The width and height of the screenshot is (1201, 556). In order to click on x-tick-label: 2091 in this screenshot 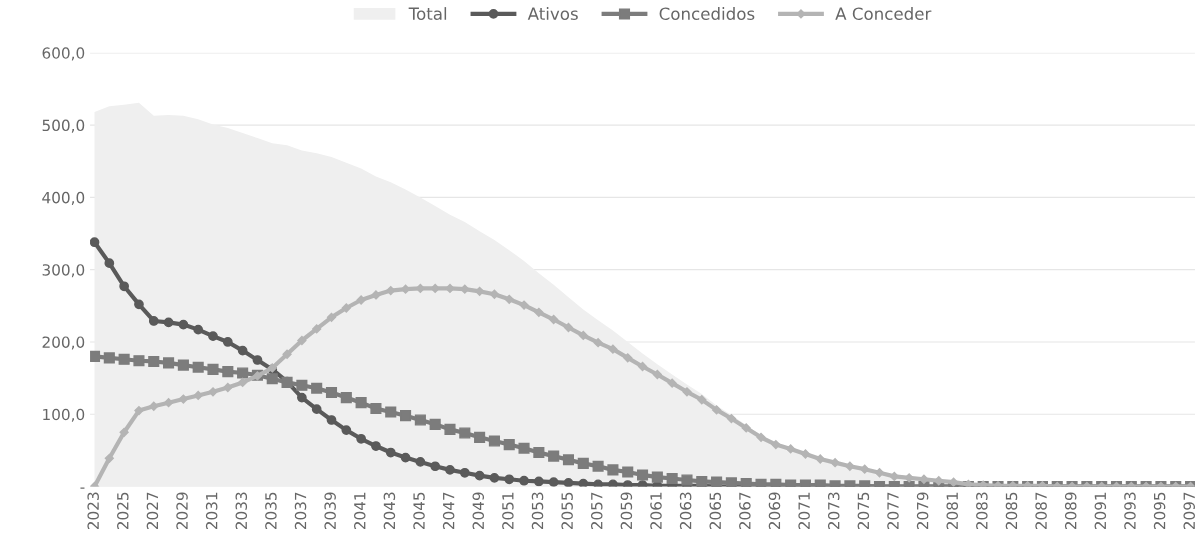, I will do `click(1100, 511)`.